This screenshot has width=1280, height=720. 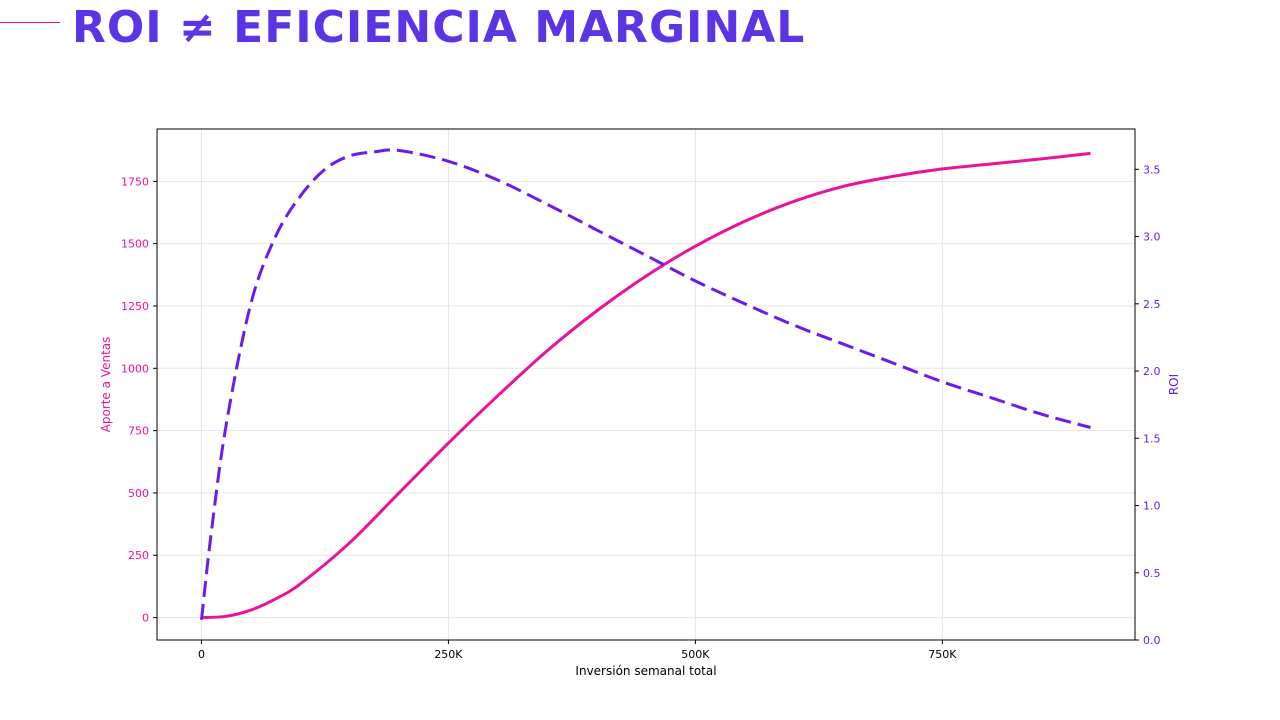 What do you see at coordinates (1174, 384) in the screenshot?
I see `y-axis-right-label: ROI` at bounding box center [1174, 384].